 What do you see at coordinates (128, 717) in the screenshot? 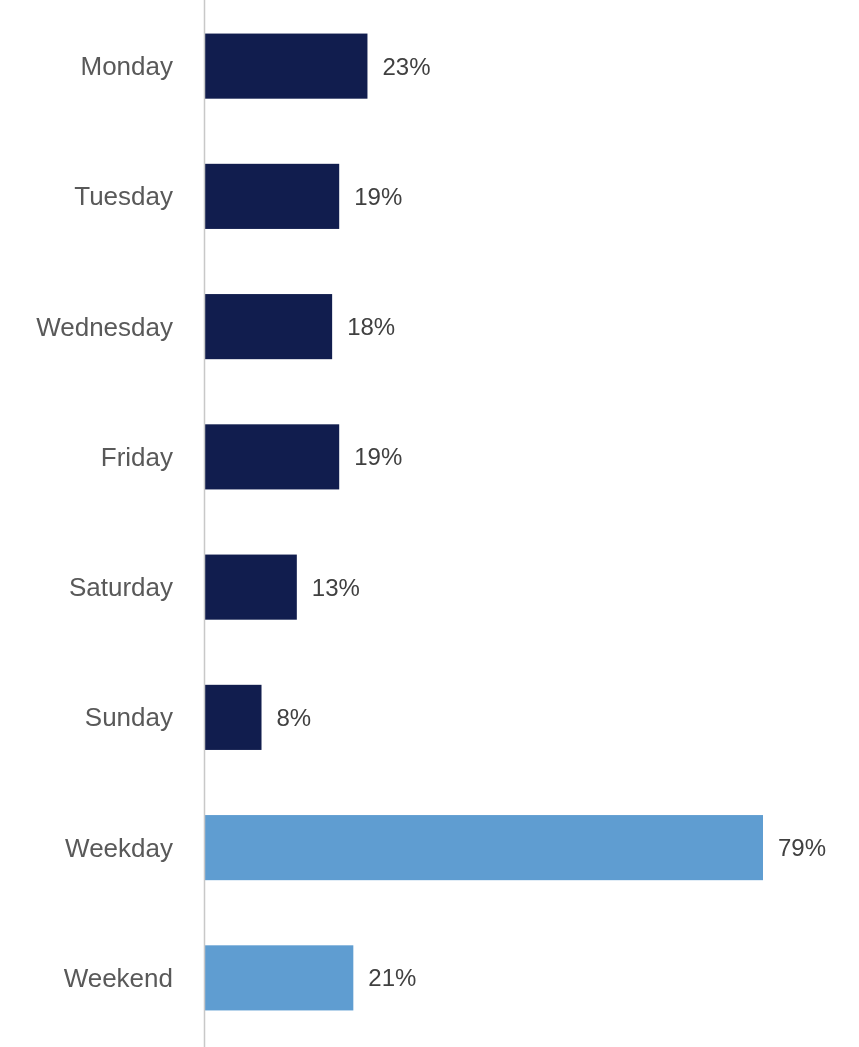
I see `y-tick-label: Sunday` at bounding box center [128, 717].